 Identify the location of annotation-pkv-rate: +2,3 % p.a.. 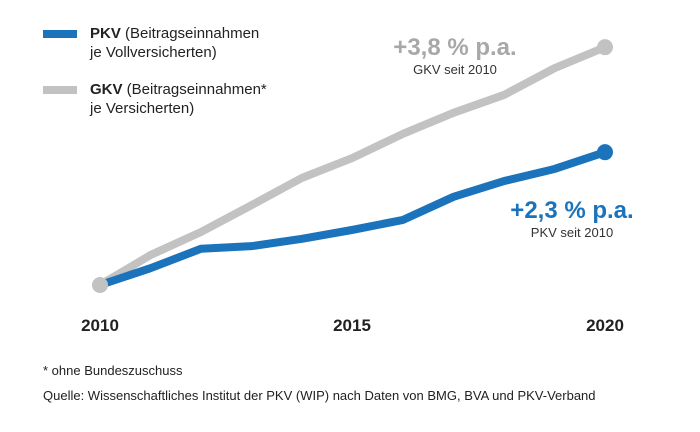
(572, 210).